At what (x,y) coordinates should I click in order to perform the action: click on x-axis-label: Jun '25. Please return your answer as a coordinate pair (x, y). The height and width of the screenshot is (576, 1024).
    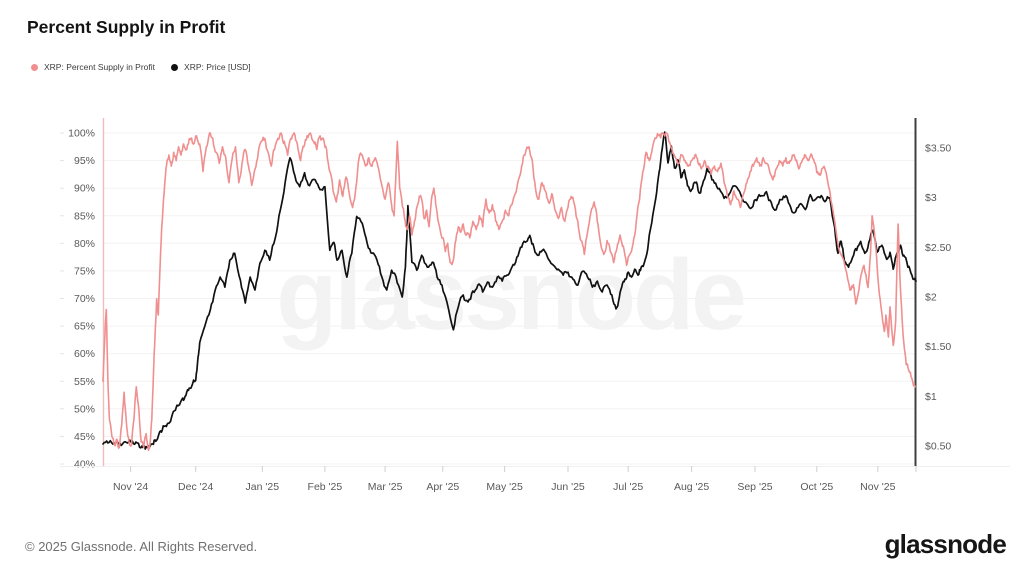
    Looking at the image, I should click on (568, 487).